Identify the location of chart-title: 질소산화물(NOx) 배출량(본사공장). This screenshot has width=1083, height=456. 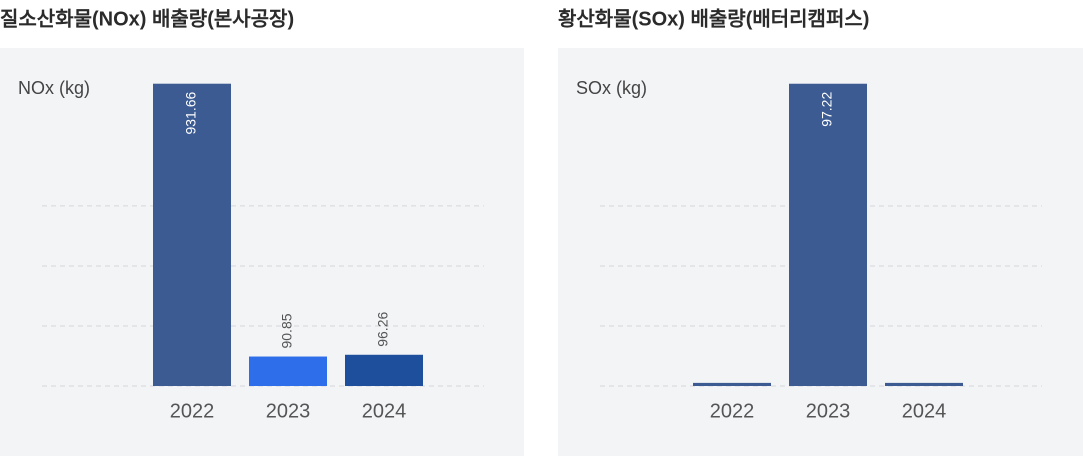
(147, 18).